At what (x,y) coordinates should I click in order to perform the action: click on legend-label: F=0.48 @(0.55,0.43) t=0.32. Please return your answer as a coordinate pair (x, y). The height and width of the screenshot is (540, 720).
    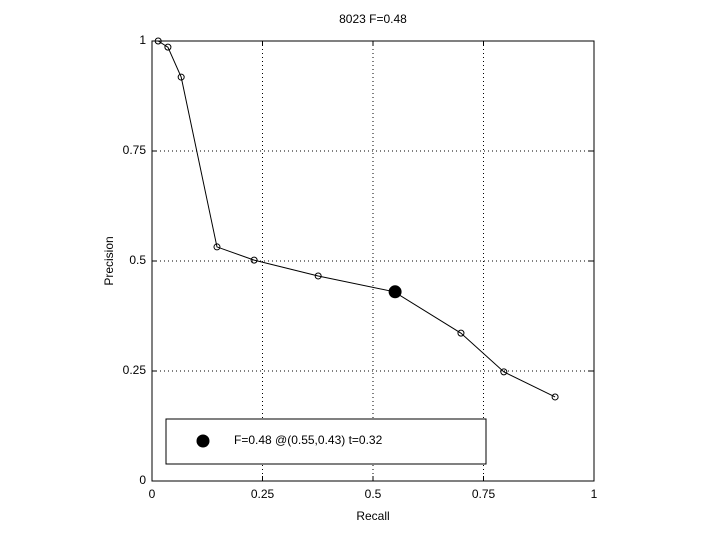
    Looking at the image, I should click on (308, 440).